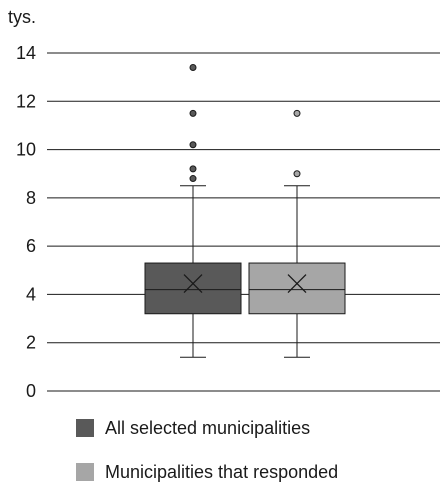 Image resolution: width=441 pixels, height=485 pixels. What do you see at coordinates (31, 198) in the screenshot?
I see `y-tick-label: 8` at bounding box center [31, 198].